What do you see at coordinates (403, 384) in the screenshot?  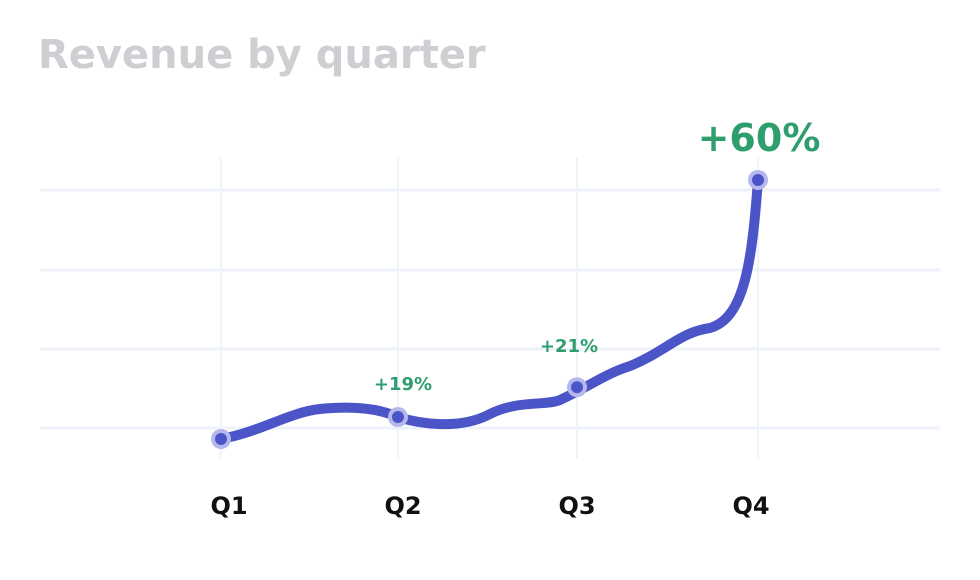 I see `annotation-q2: +19%` at bounding box center [403, 384].